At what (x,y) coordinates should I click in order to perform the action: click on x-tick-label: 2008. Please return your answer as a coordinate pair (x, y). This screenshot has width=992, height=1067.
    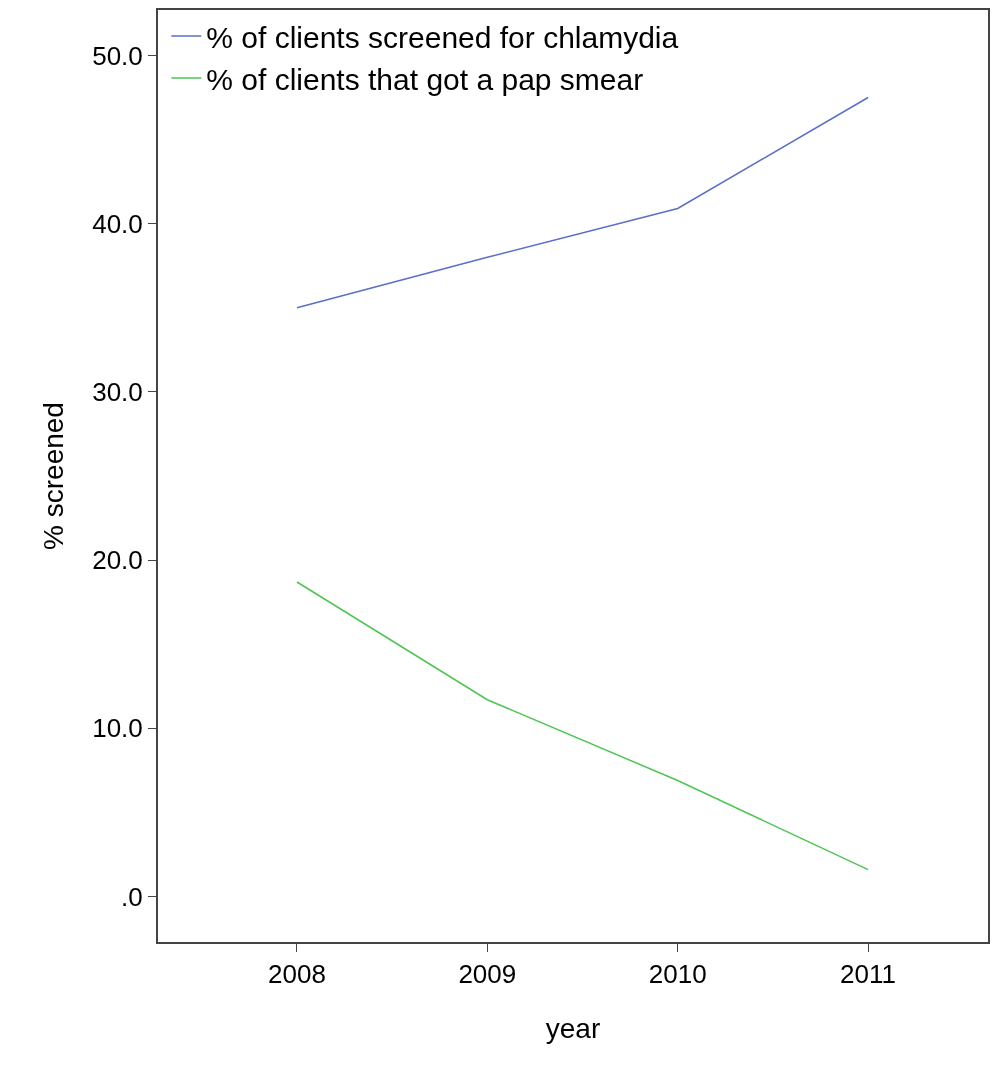
    Looking at the image, I should click on (297, 974).